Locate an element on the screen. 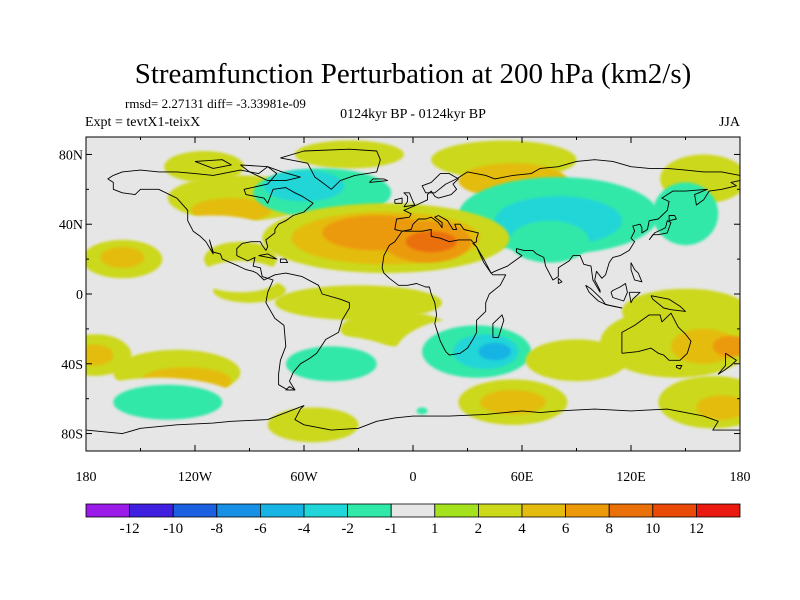  colorbar-label-5: -2 is located at coordinates (347, 529).